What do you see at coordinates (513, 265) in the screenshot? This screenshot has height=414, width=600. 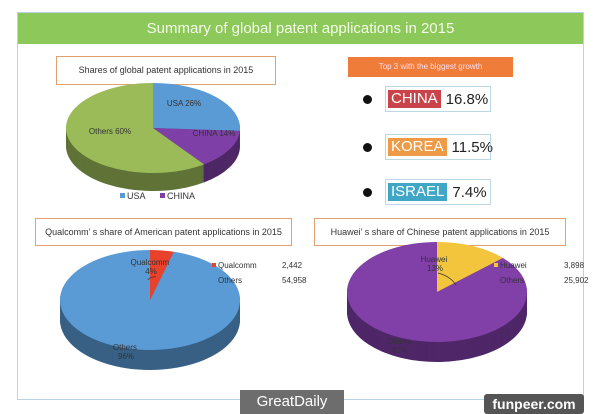 I see `legend-label: Huawei` at bounding box center [513, 265].